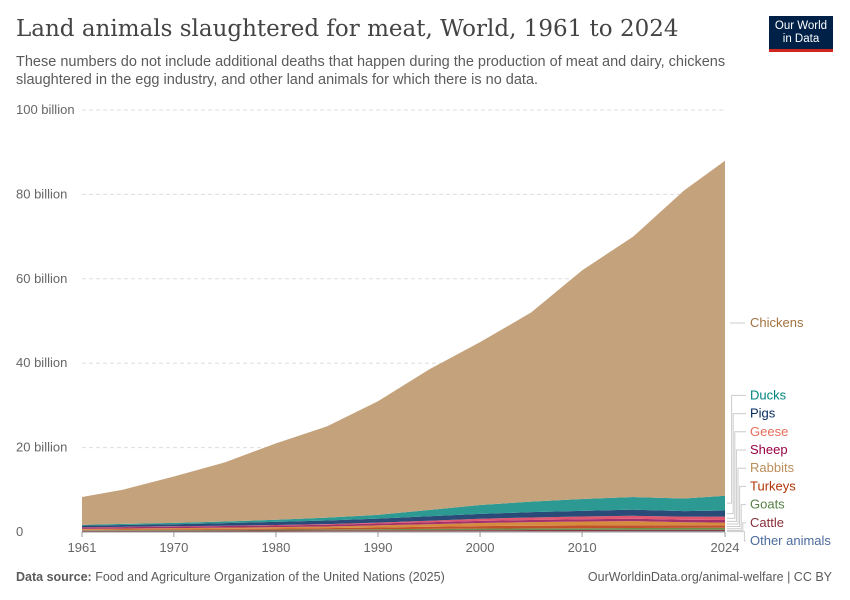  What do you see at coordinates (275, 547) in the screenshot?
I see `x-tick-label: 1980` at bounding box center [275, 547].